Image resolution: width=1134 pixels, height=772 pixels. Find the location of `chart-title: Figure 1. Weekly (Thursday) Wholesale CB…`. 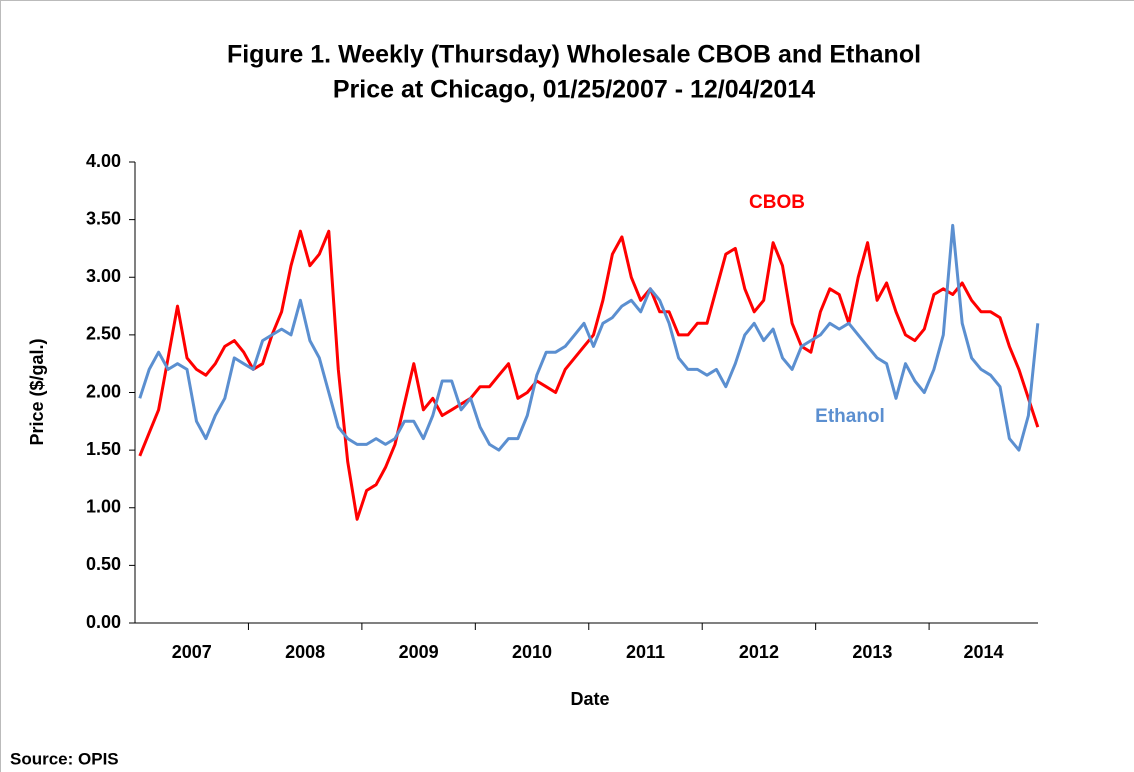

chart-title: Figure 1. Weekly (Thursday) Wholesale CB… is located at coordinates (574, 55).